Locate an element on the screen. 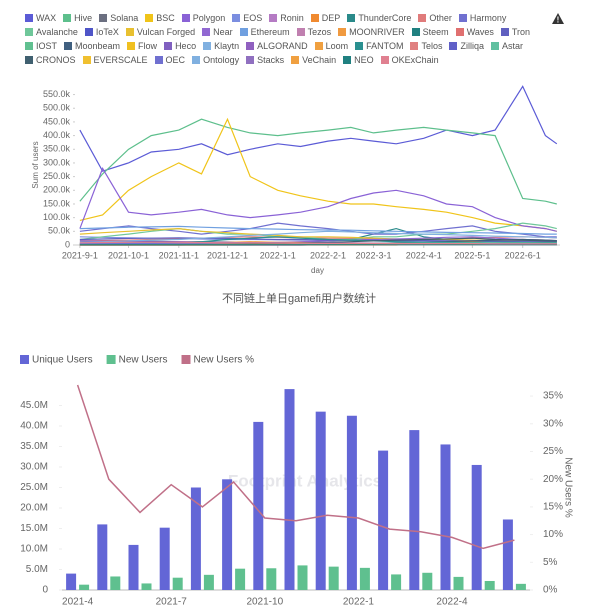  legend-item: Solana is located at coordinates (118, 18).